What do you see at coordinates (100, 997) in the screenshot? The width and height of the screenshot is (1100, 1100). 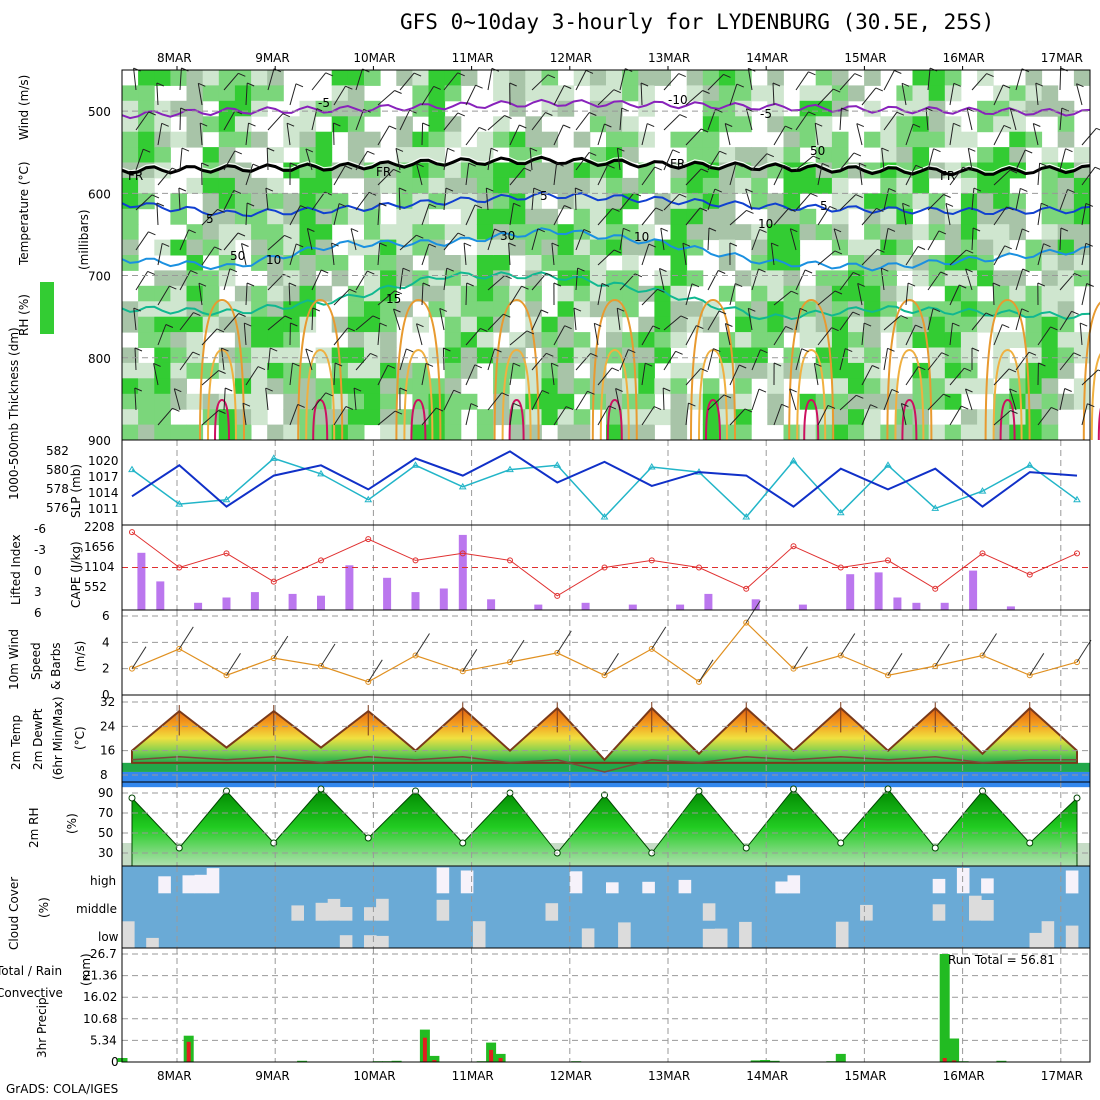 I see `precip-tick-label: 16.02` at bounding box center [100, 997].